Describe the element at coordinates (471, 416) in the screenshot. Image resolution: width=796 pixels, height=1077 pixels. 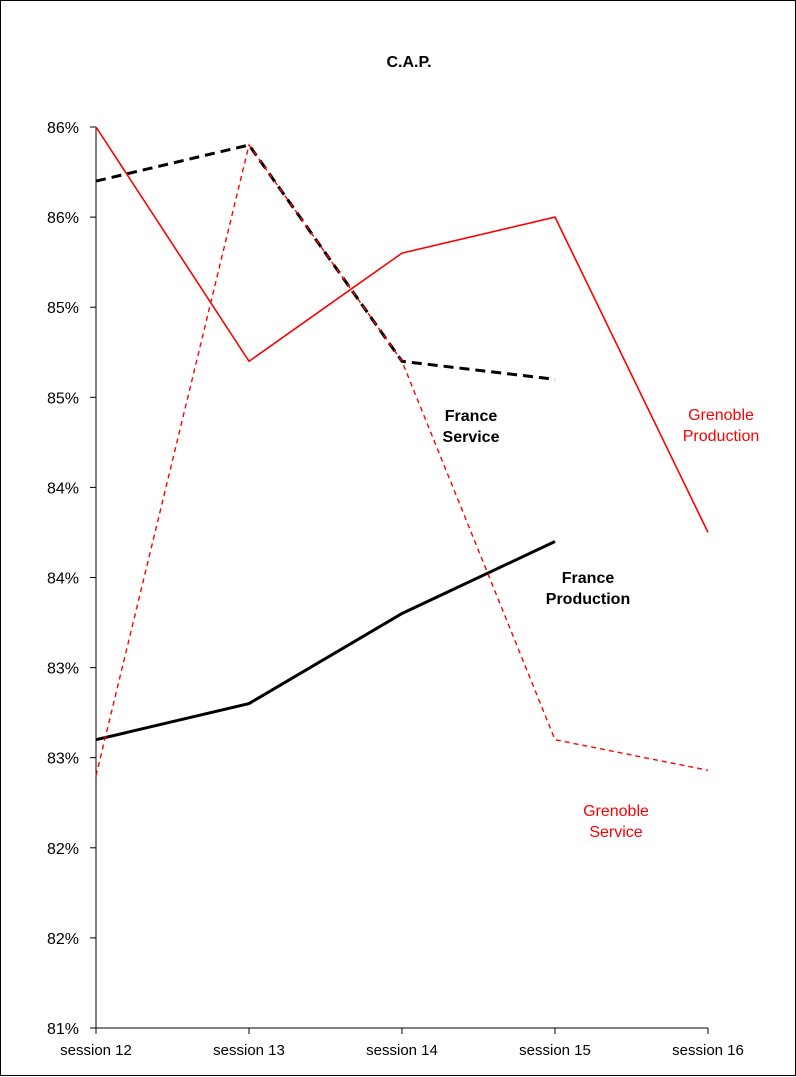
I see `series-label-france-service: France` at that location.